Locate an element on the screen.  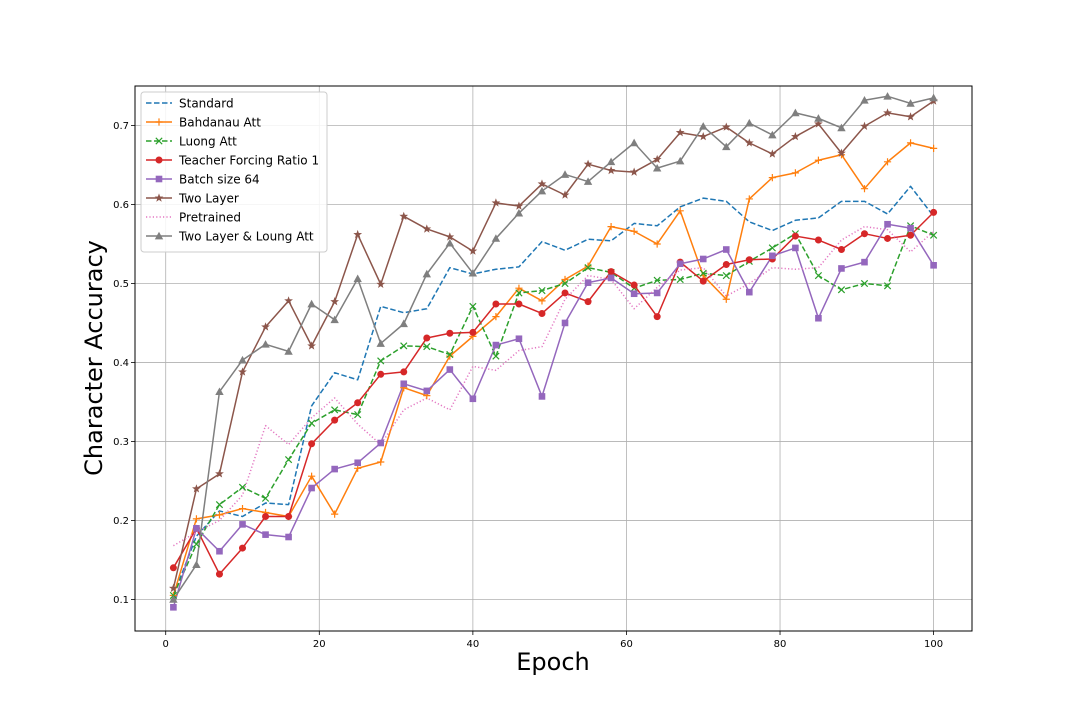
legend-label: Teacher Forcing Ratio 1 is located at coordinates (248, 160).